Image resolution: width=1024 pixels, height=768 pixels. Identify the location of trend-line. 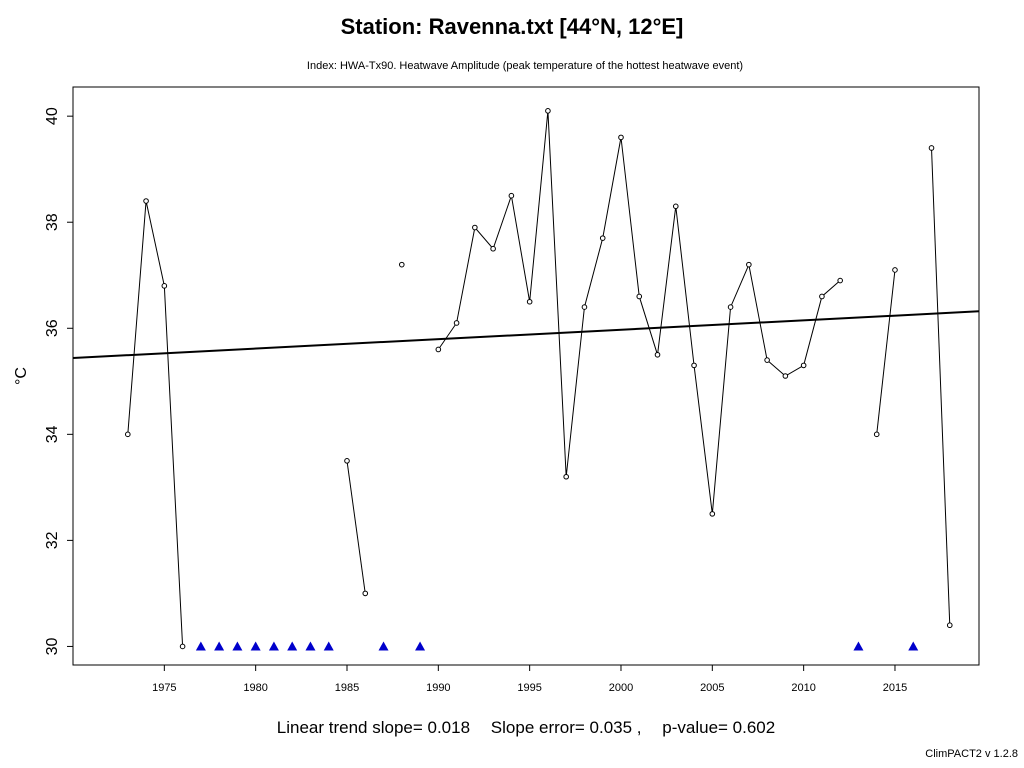
(526, 334).